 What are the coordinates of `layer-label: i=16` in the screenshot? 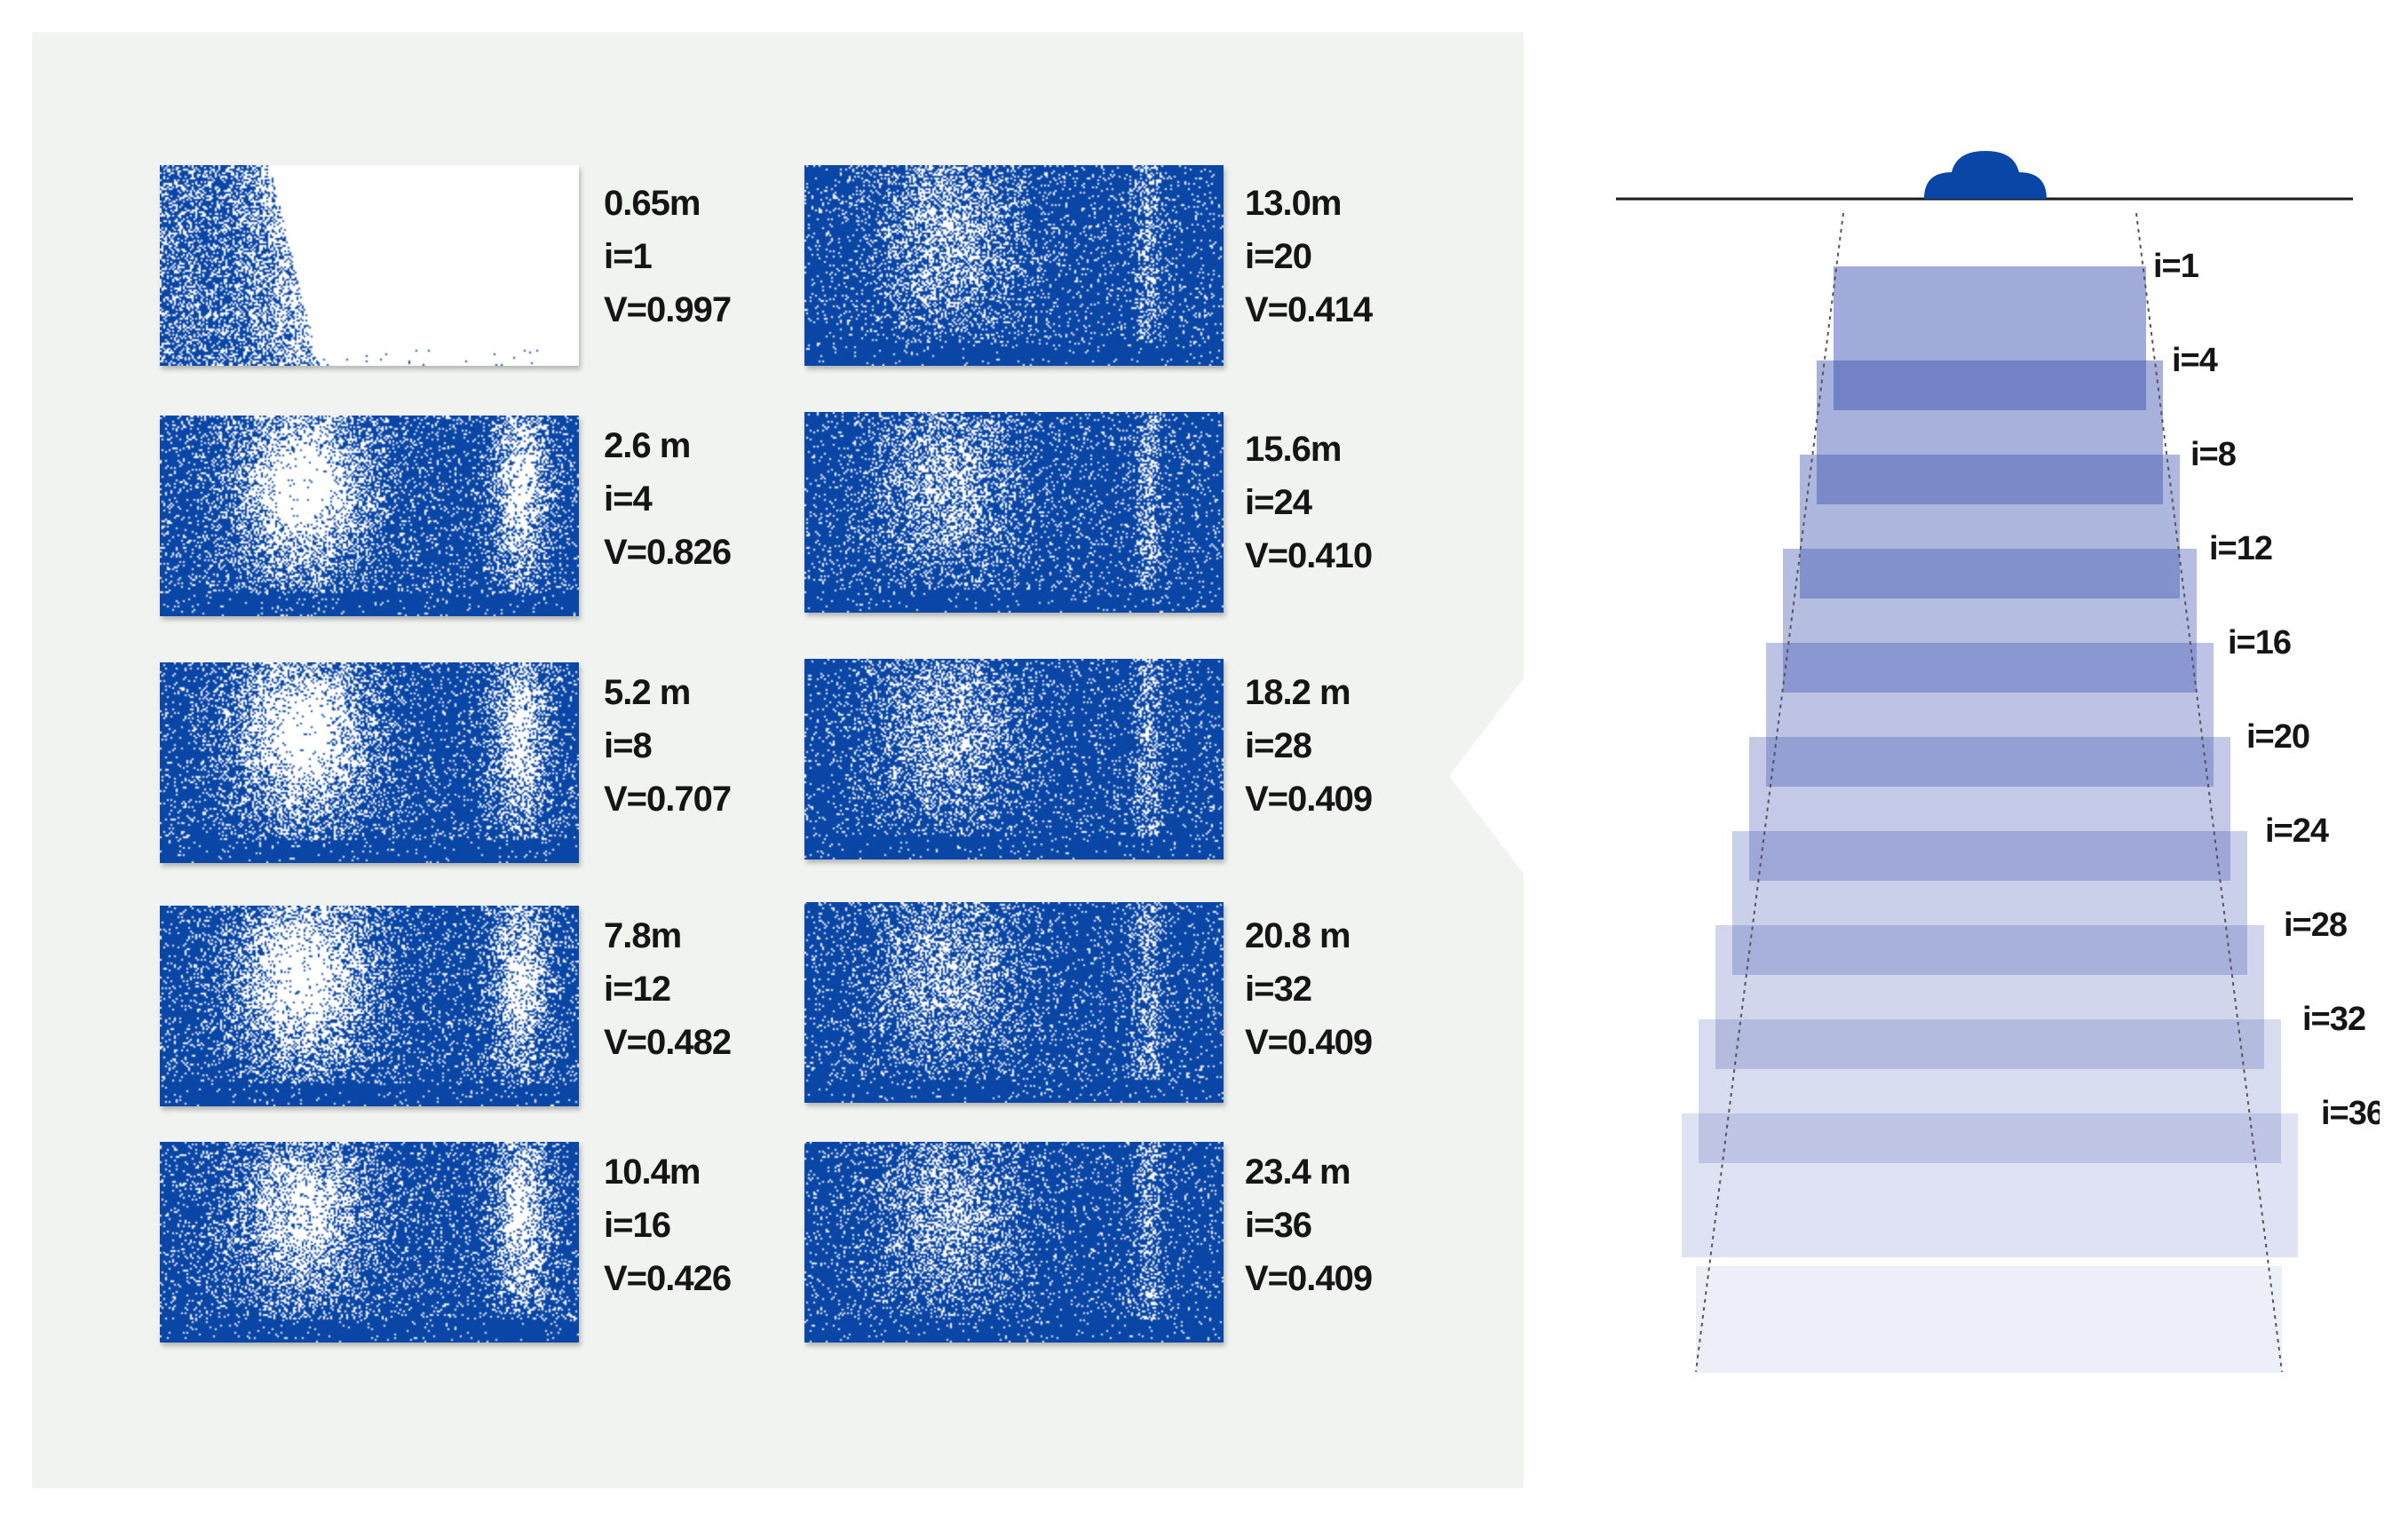 It's located at (2259, 642).